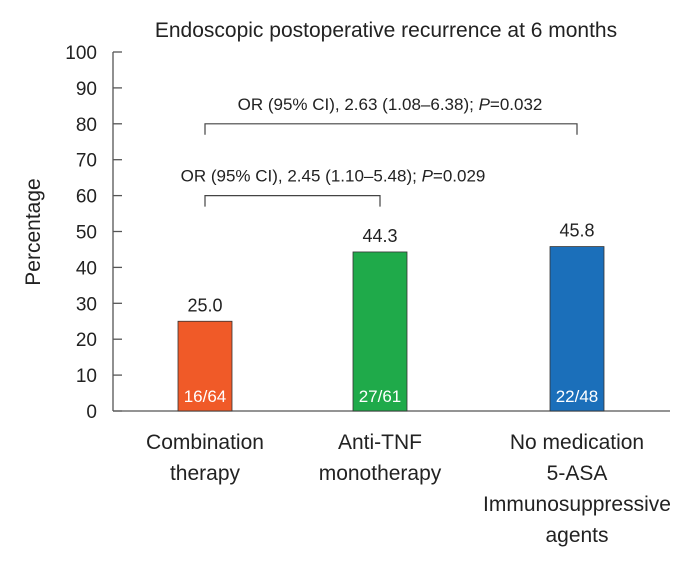 The image size is (692, 565). I want to click on significance-annotation: OR (95% CI), 2.63 (1.08–6.38); P=0.032, so click(390, 104).